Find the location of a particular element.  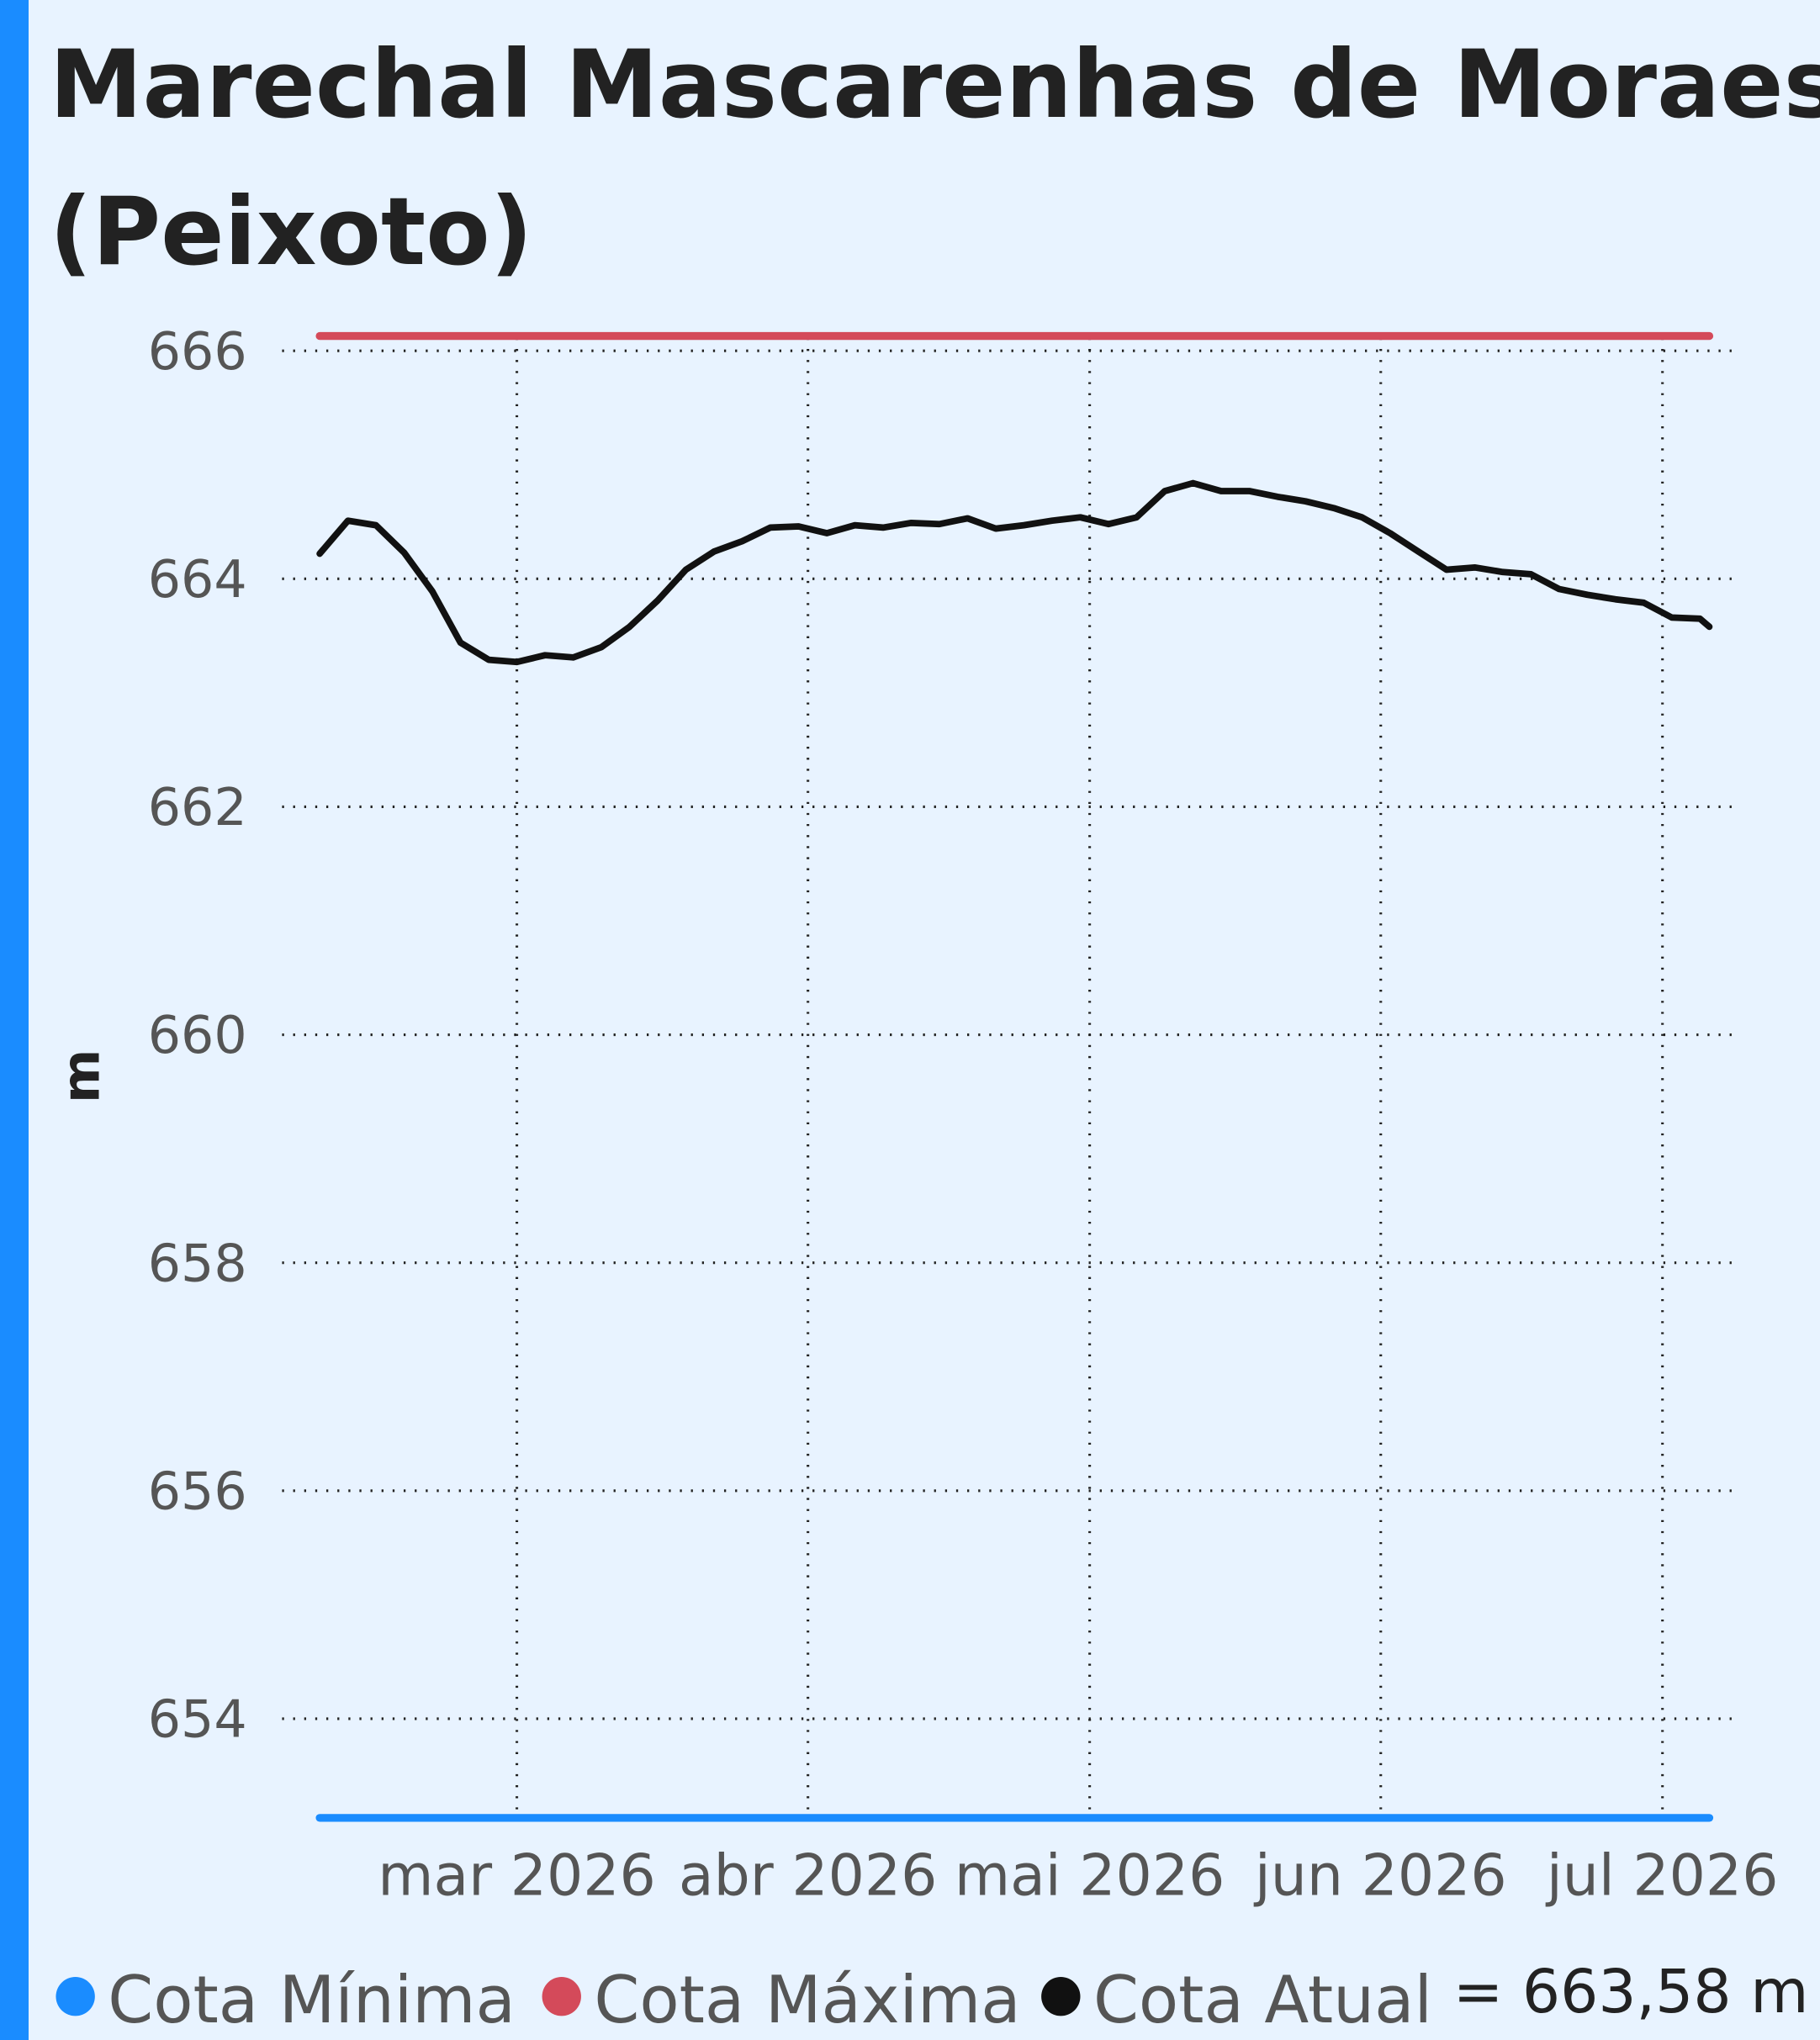

chart-title: (Peixoto) is located at coordinates (291, 232).